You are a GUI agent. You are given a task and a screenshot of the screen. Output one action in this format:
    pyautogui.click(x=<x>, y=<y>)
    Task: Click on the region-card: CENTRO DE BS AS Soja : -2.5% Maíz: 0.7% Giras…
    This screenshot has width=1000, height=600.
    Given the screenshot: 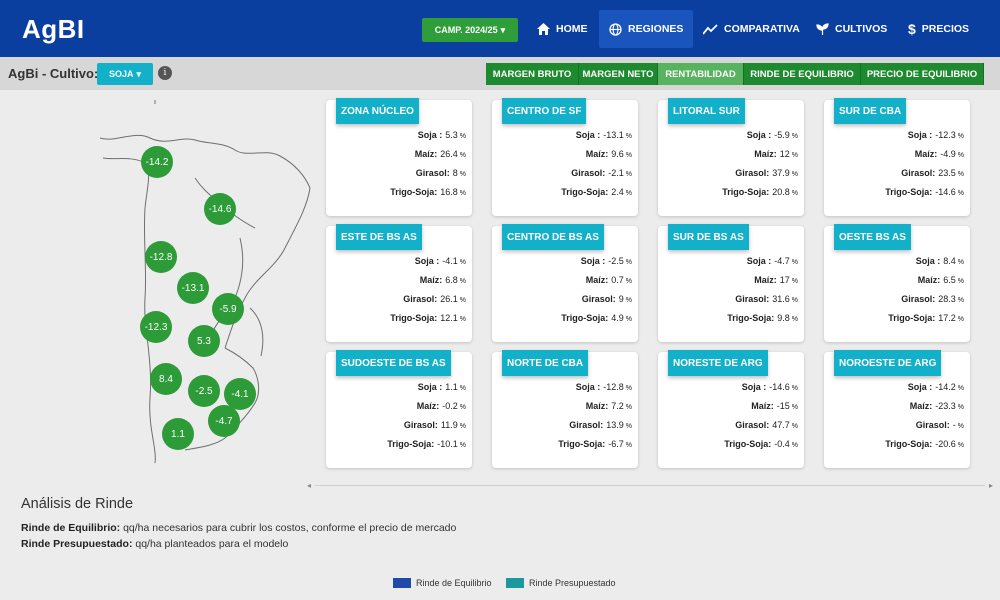 What is the action you would take?
    pyautogui.click(x=565, y=283)
    